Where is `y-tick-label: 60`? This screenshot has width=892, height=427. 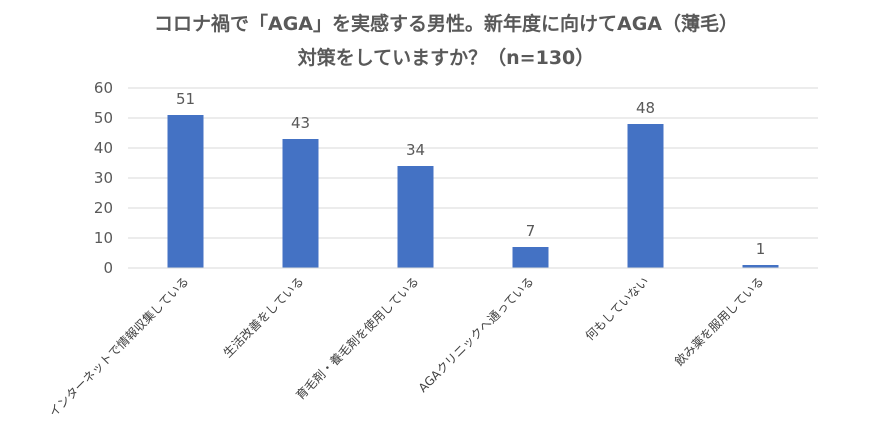
y-tick-label: 60 is located at coordinates (103, 88).